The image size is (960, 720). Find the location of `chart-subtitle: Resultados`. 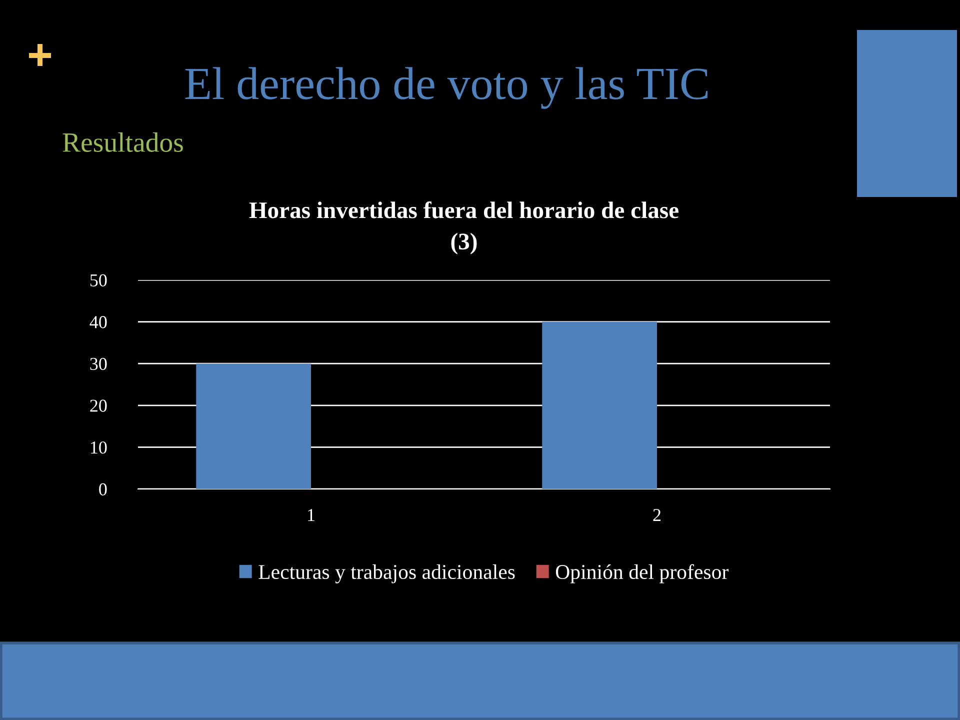

chart-subtitle: Resultados is located at coordinates (122, 142).